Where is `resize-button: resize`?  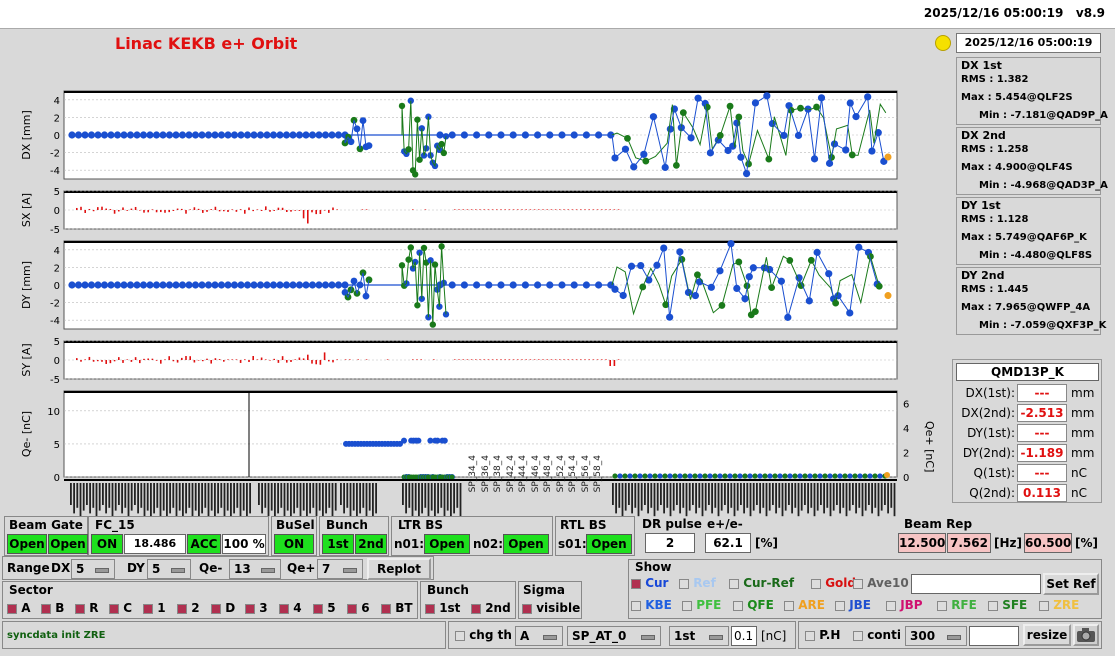
resize-button: resize is located at coordinates (1047, 635).